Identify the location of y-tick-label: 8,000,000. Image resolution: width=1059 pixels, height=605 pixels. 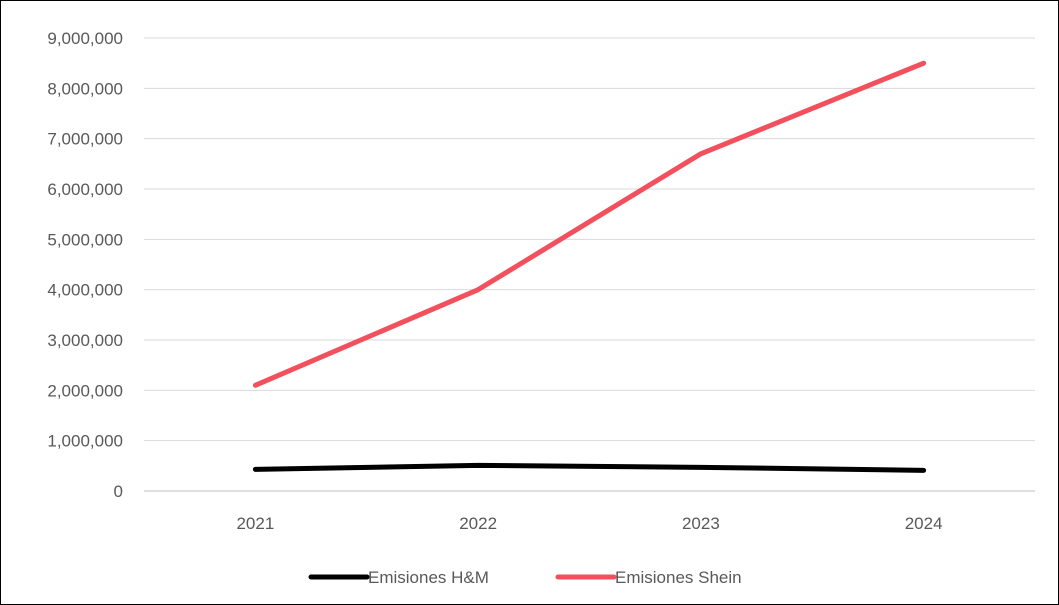
(85, 88).